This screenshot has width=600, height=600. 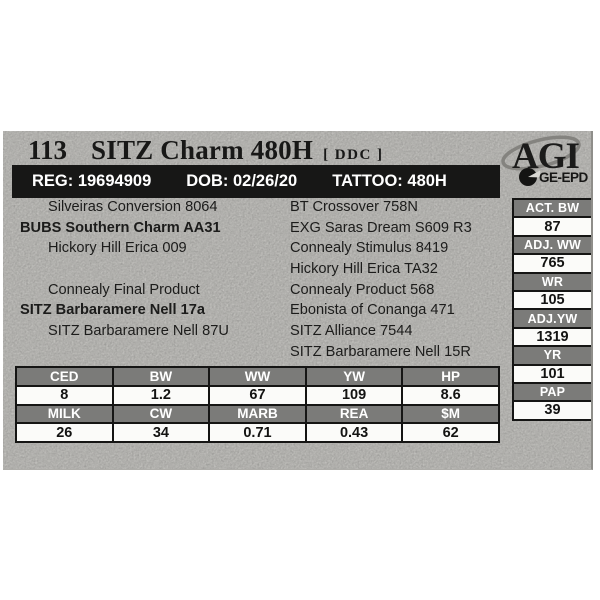 I want to click on epd-header-row: MILK CW MARB REA $M, so click(x=257, y=414).